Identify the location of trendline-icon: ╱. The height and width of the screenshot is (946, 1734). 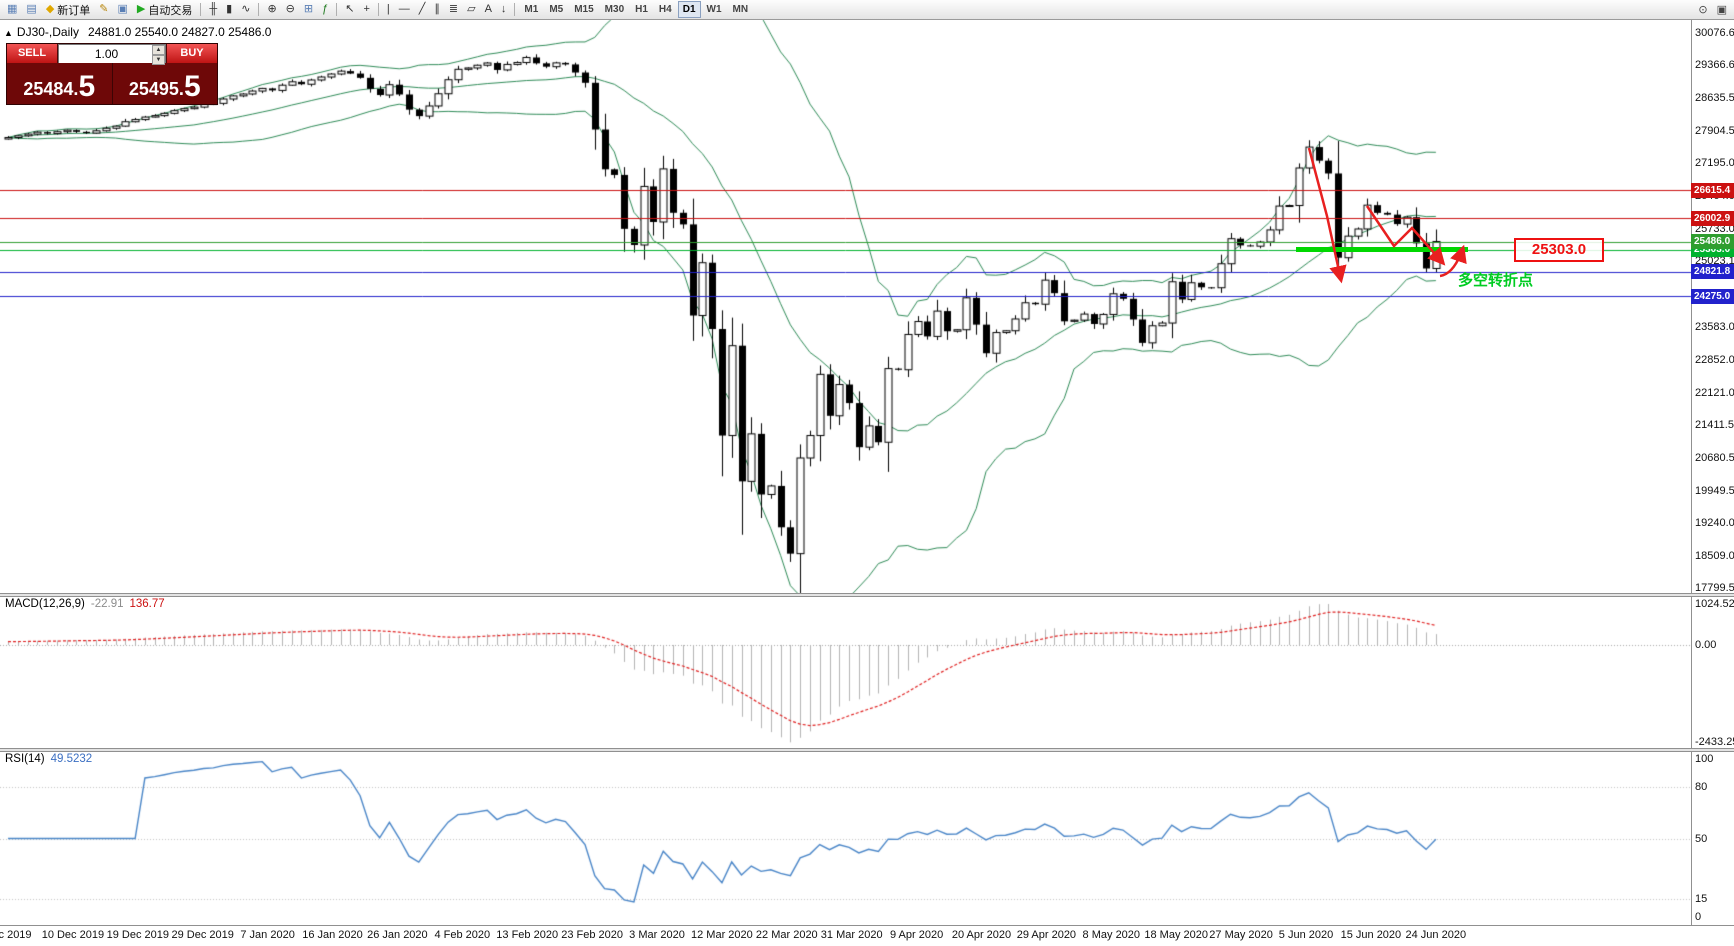
(422, 9).